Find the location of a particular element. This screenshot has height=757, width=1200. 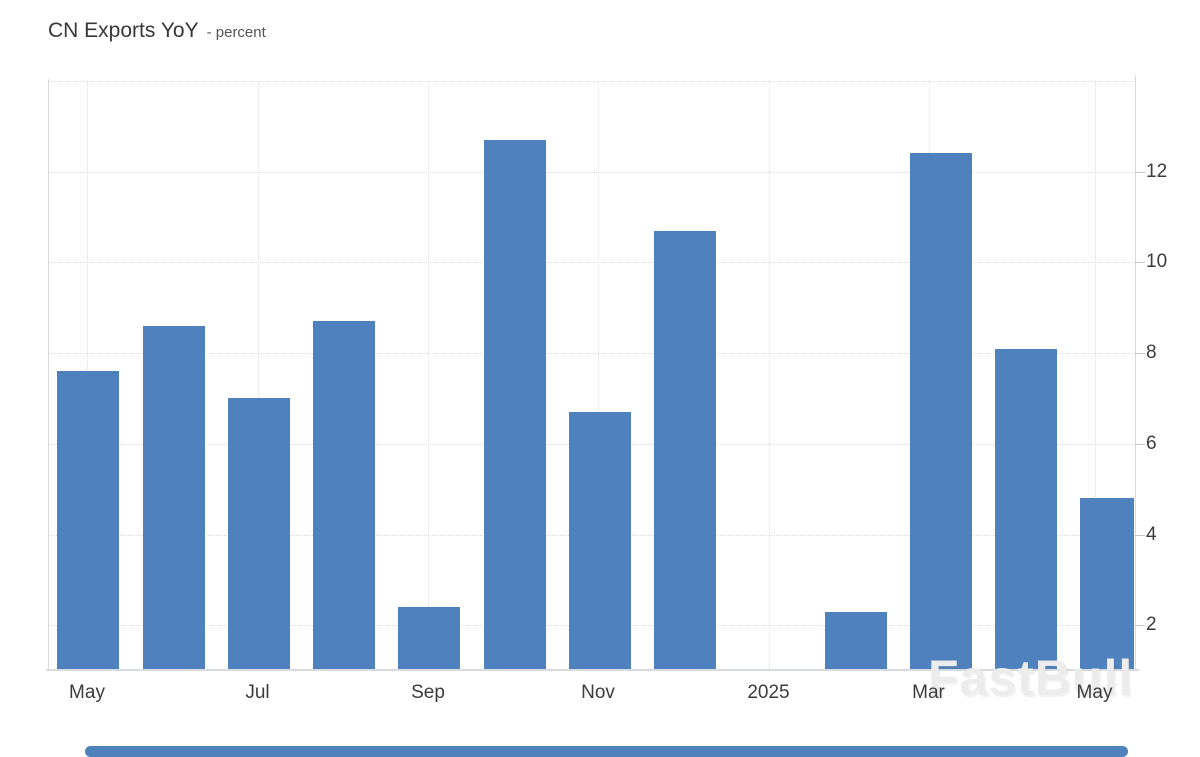

bar-nov-2024 is located at coordinates (599, 540).